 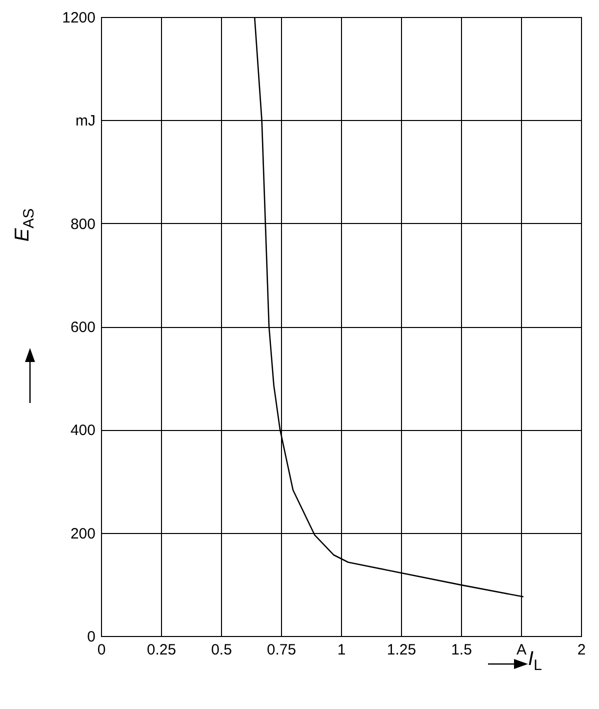 I want to click on y-tick-label: 600, so click(x=83, y=327).